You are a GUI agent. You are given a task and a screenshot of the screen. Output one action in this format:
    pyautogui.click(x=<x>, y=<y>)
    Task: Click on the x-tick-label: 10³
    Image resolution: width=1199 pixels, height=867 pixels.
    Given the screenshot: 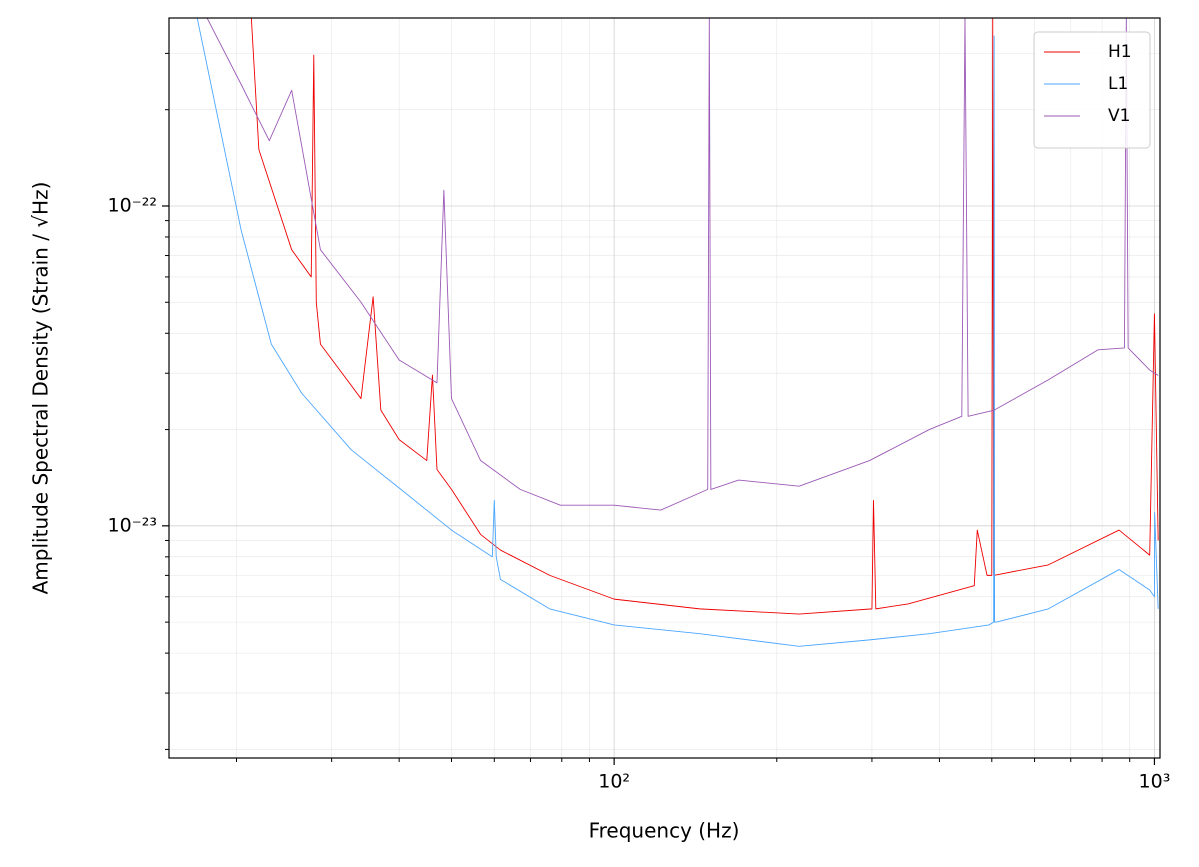 What is the action you would take?
    pyautogui.click(x=1155, y=782)
    